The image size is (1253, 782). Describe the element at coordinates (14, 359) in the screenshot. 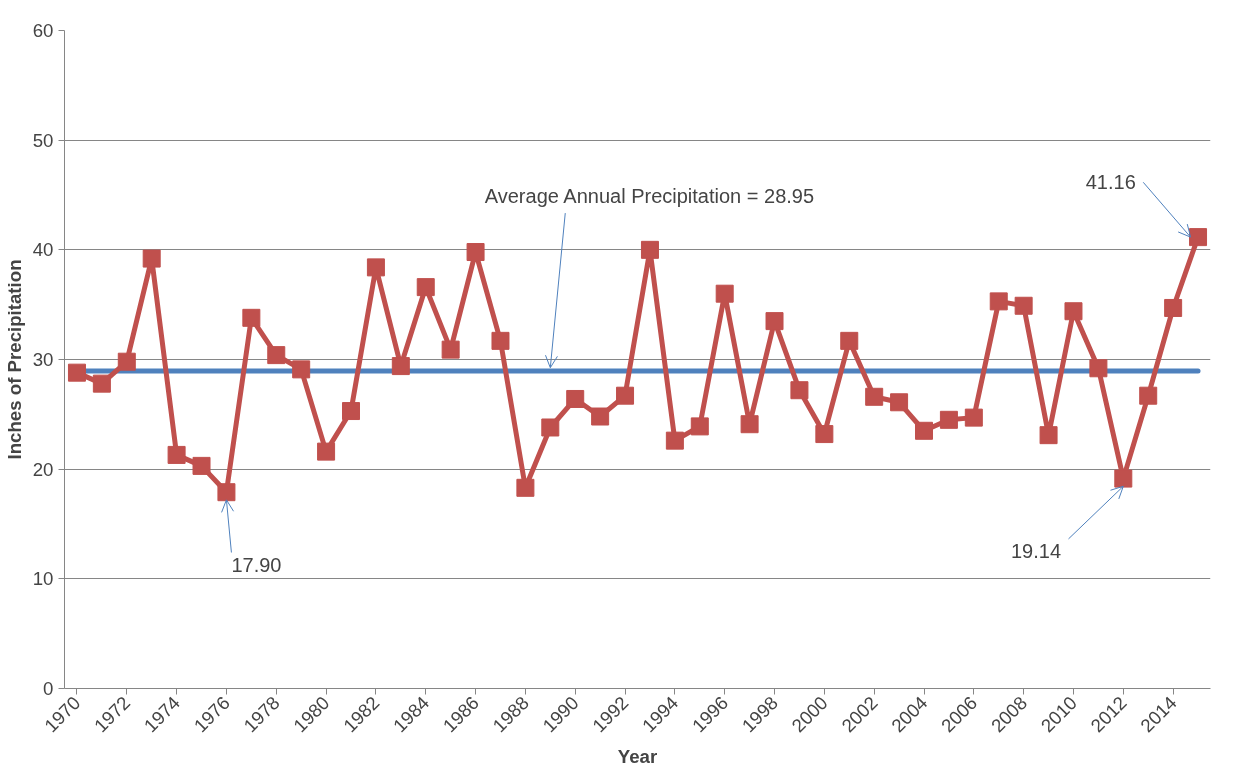

I see `y-axis-title: Inches of Precipitation` at that location.